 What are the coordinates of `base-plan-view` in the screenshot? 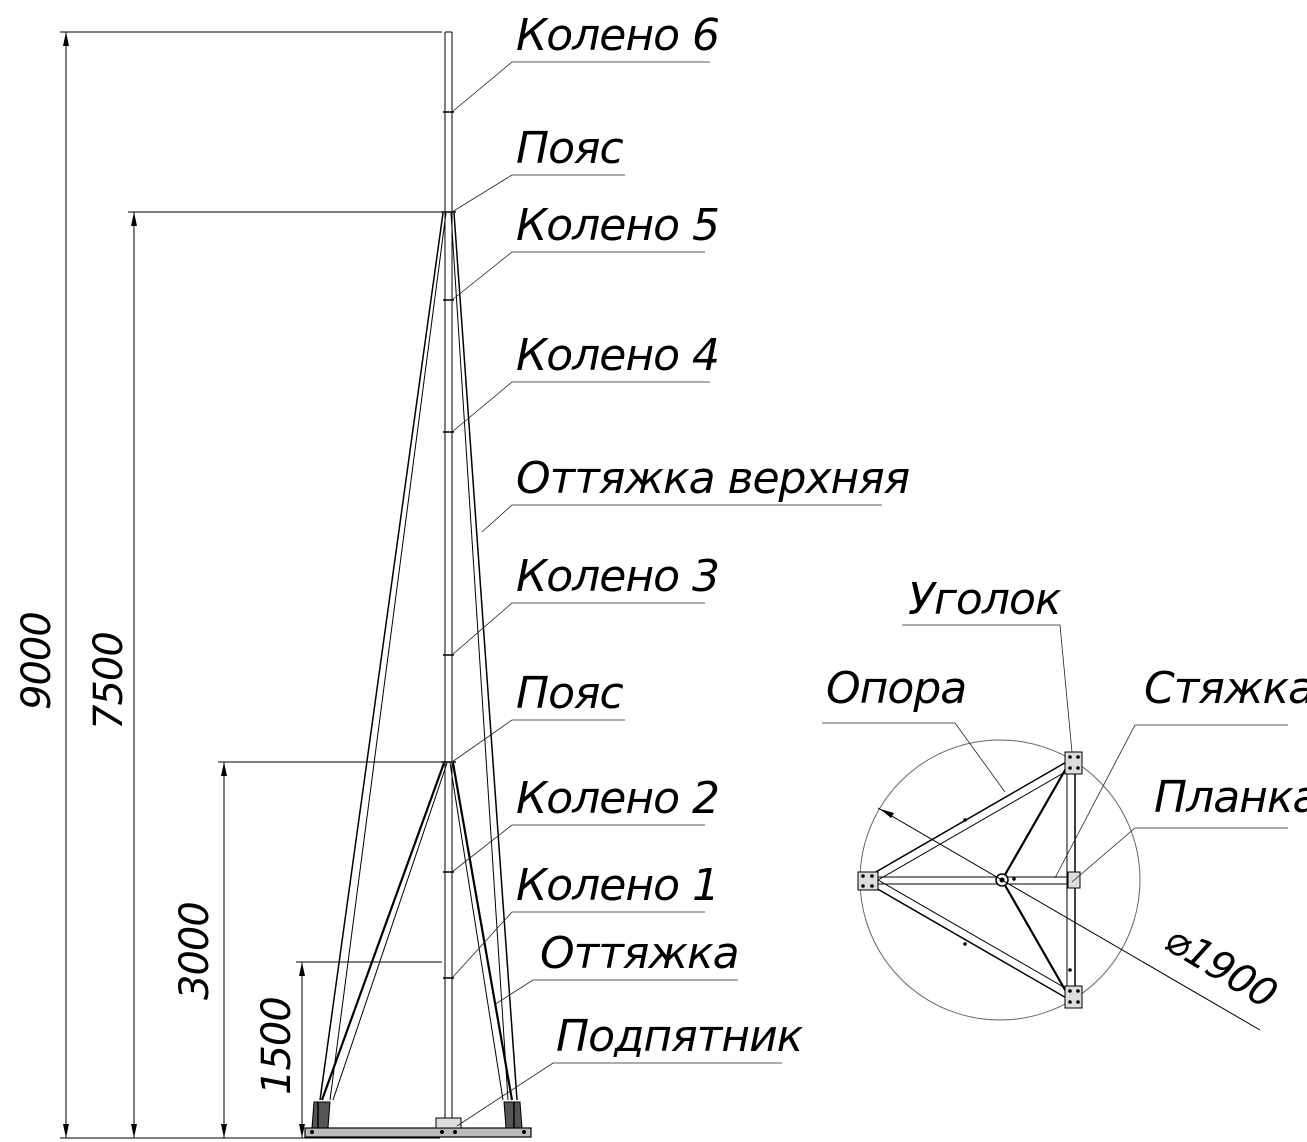 It's located at (1059, 885).